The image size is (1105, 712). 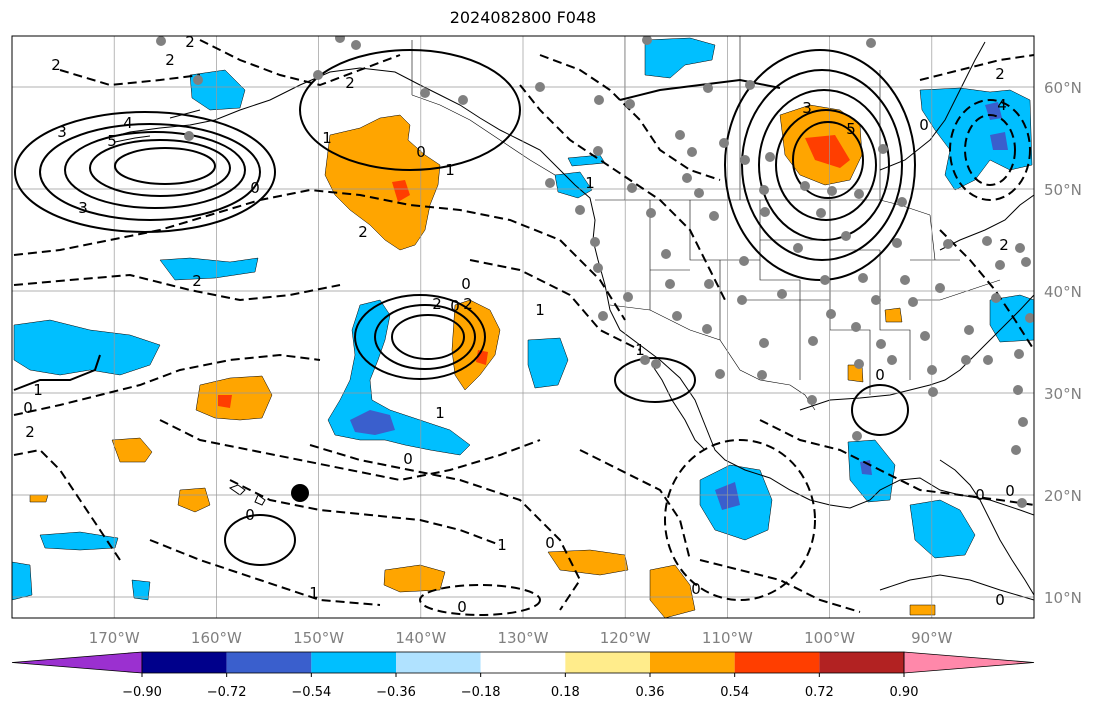 I want to click on lon-tick-label: 150°W, so click(x=318, y=638).